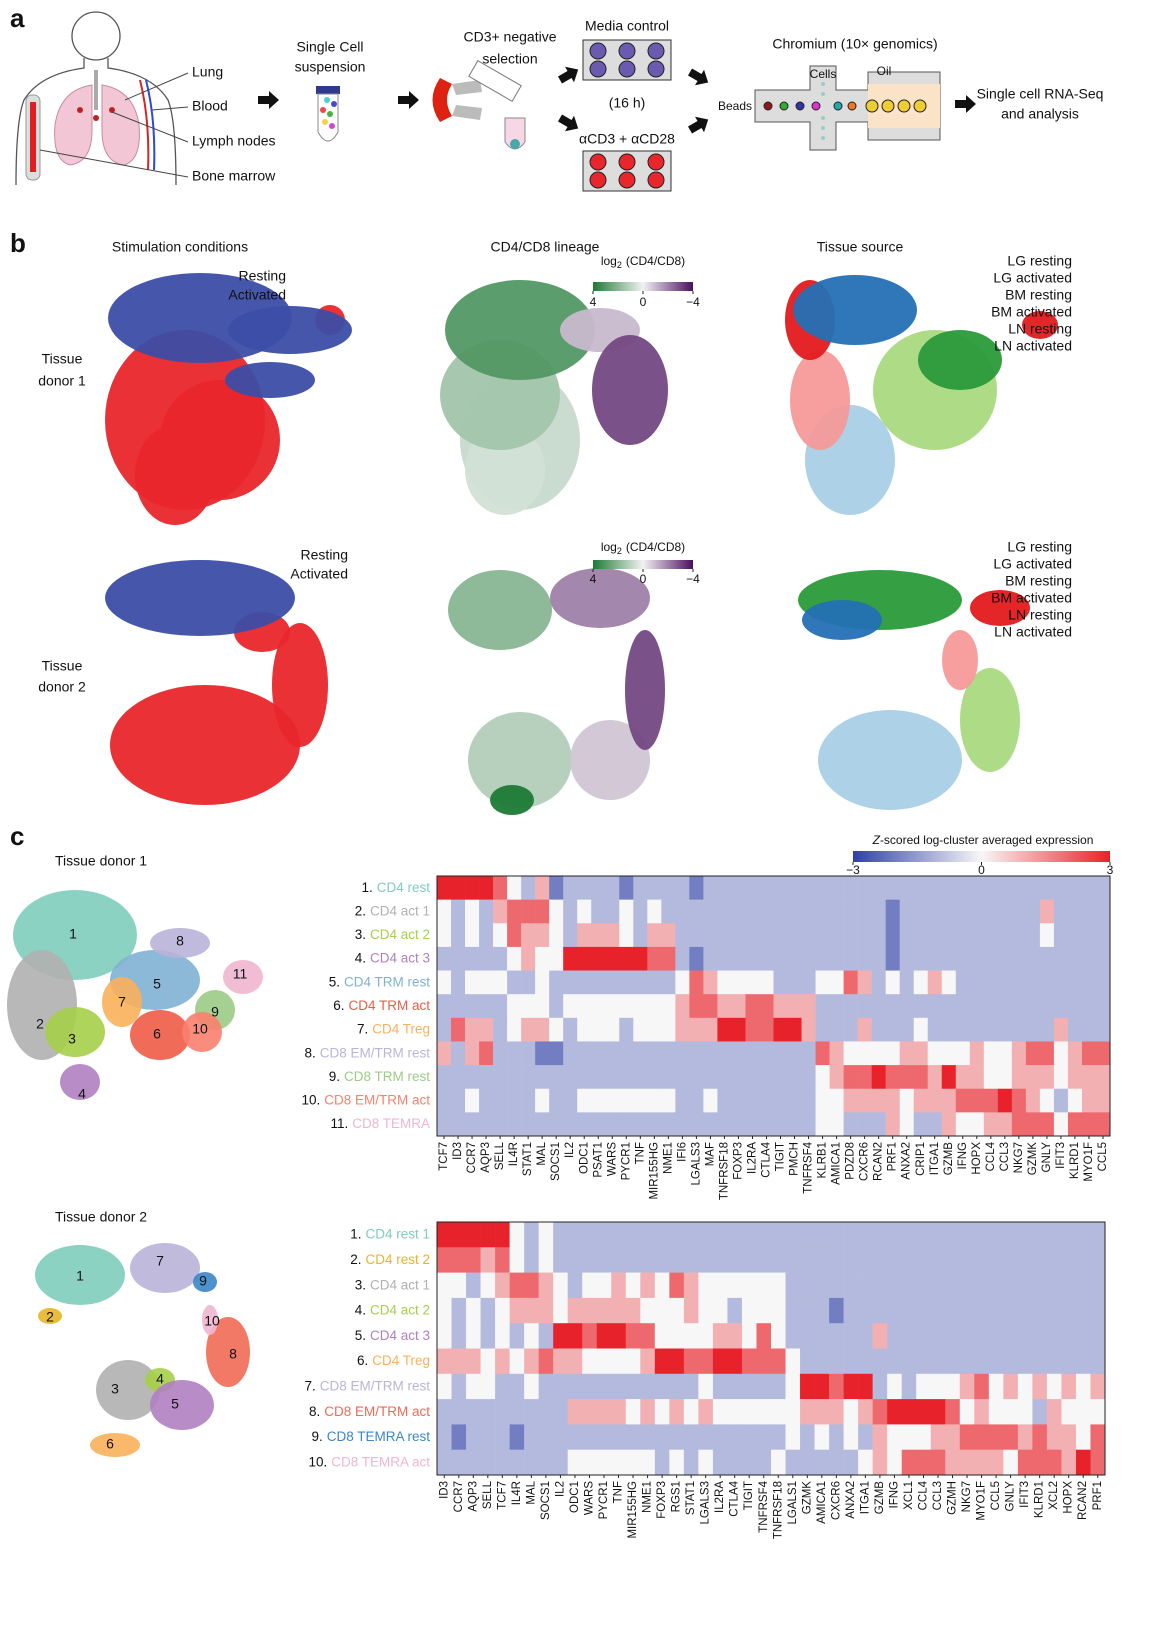  Describe the element at coordinates (122, 1002) in the screenshot. I see `cell-cloud` at that location.